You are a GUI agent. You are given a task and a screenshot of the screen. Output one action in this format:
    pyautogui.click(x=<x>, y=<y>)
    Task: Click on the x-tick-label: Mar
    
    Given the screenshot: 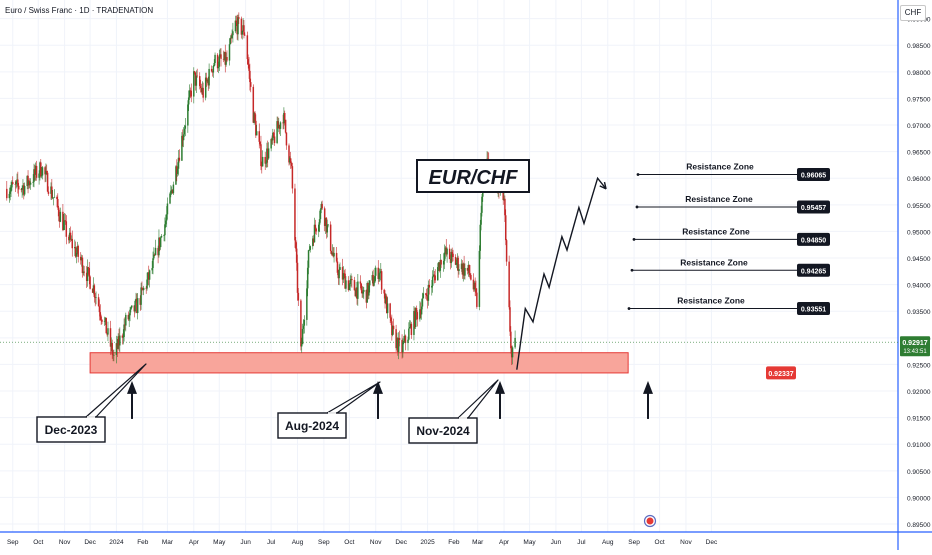 What is the action you would take?
    pyautogui.click(x=478, y=542)
    